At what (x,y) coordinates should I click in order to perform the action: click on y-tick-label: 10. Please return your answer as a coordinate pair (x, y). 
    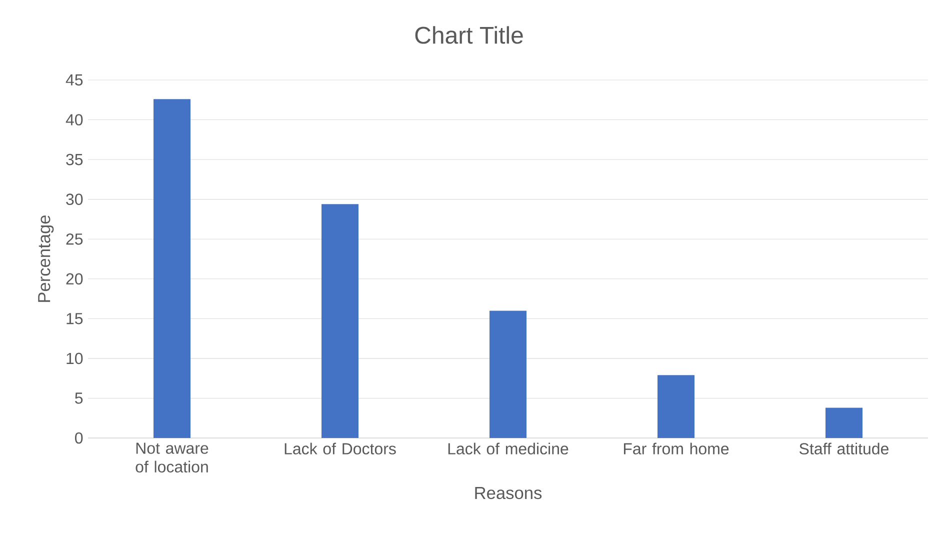
    Looking at the image, I should click on (74, 358).